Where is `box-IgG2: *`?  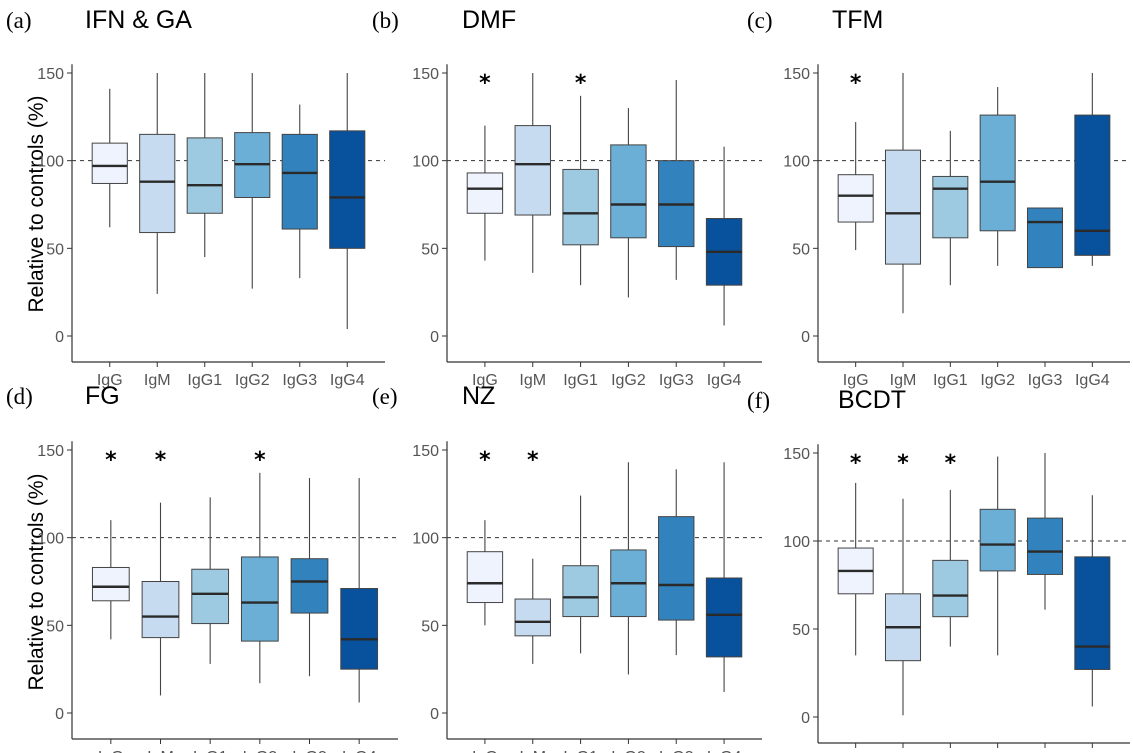
box-IgG2: * is located at coordinates (259, 566).